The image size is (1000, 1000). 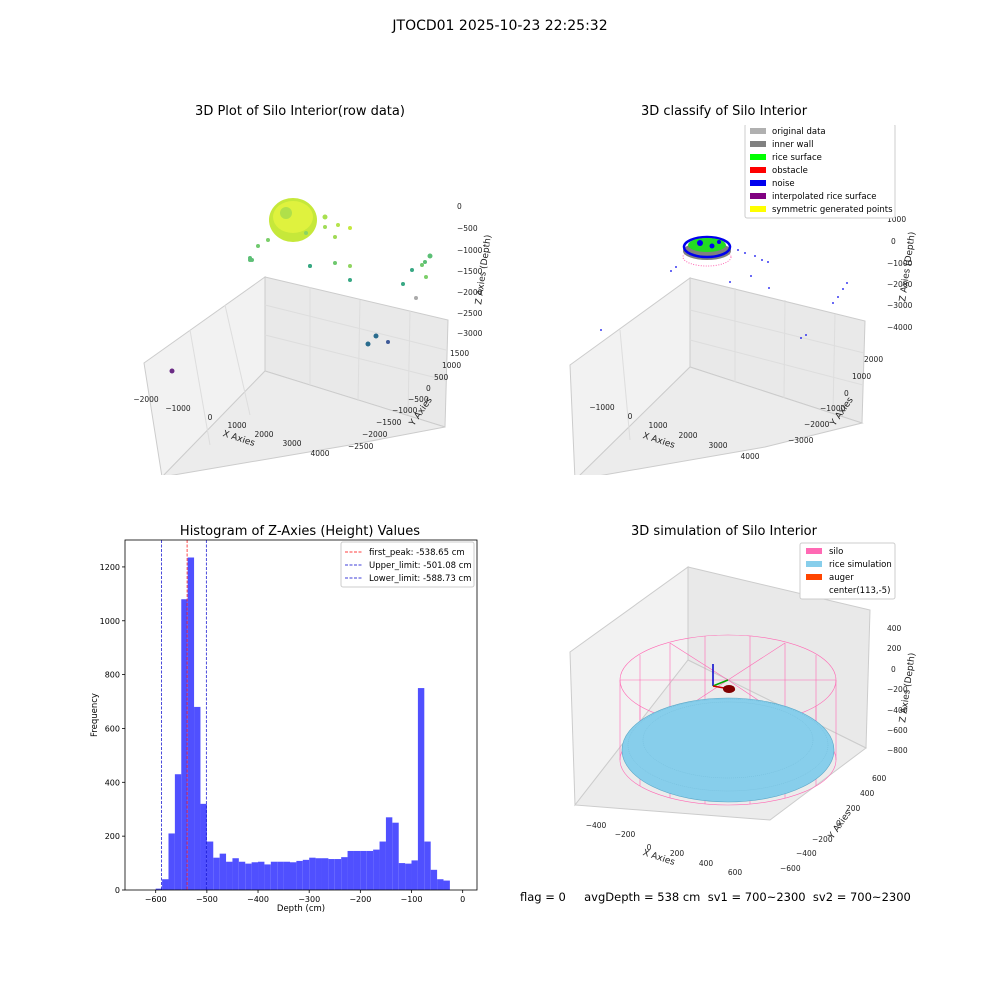 What do you see at coordinates (470, 333) in the screenshot?
I see `raw-z-tick: −3000` at bounding box center [470, 333].